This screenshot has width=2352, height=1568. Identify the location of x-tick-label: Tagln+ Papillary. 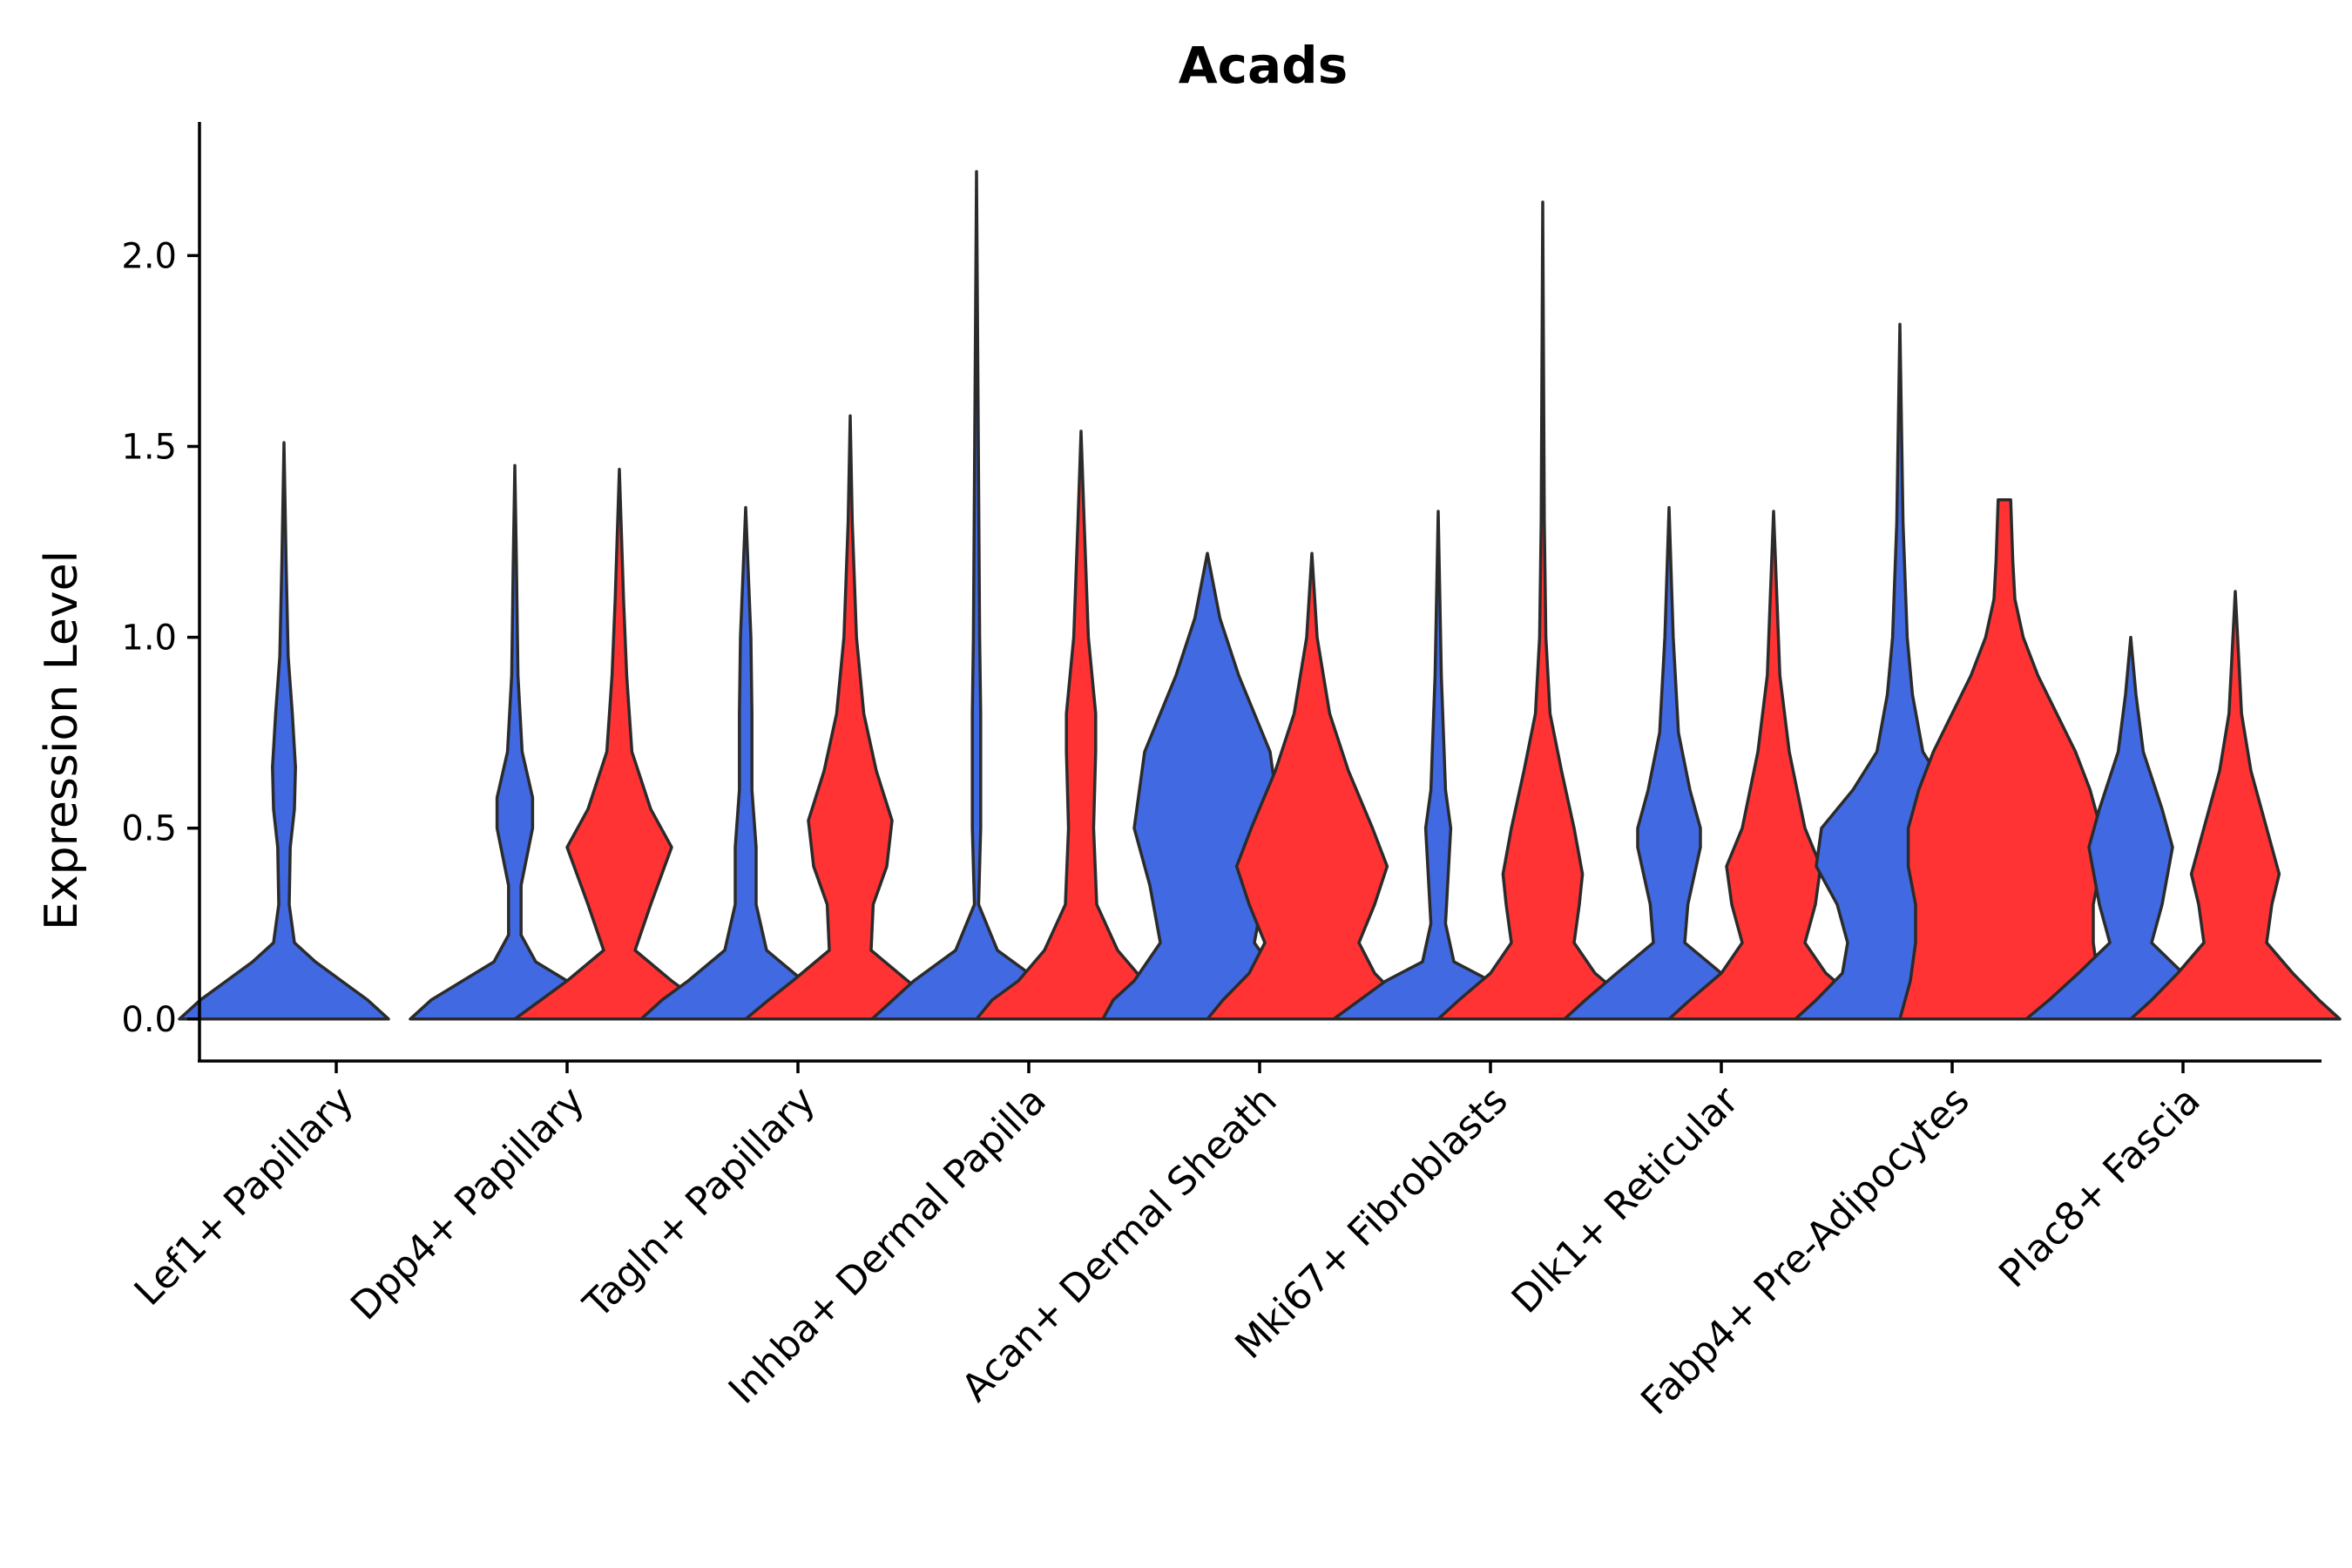
(699, 1203).